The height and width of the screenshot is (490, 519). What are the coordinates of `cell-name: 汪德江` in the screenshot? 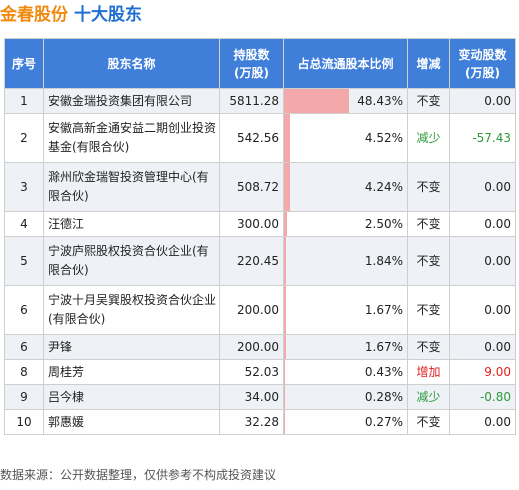 It's located at (131, 224).